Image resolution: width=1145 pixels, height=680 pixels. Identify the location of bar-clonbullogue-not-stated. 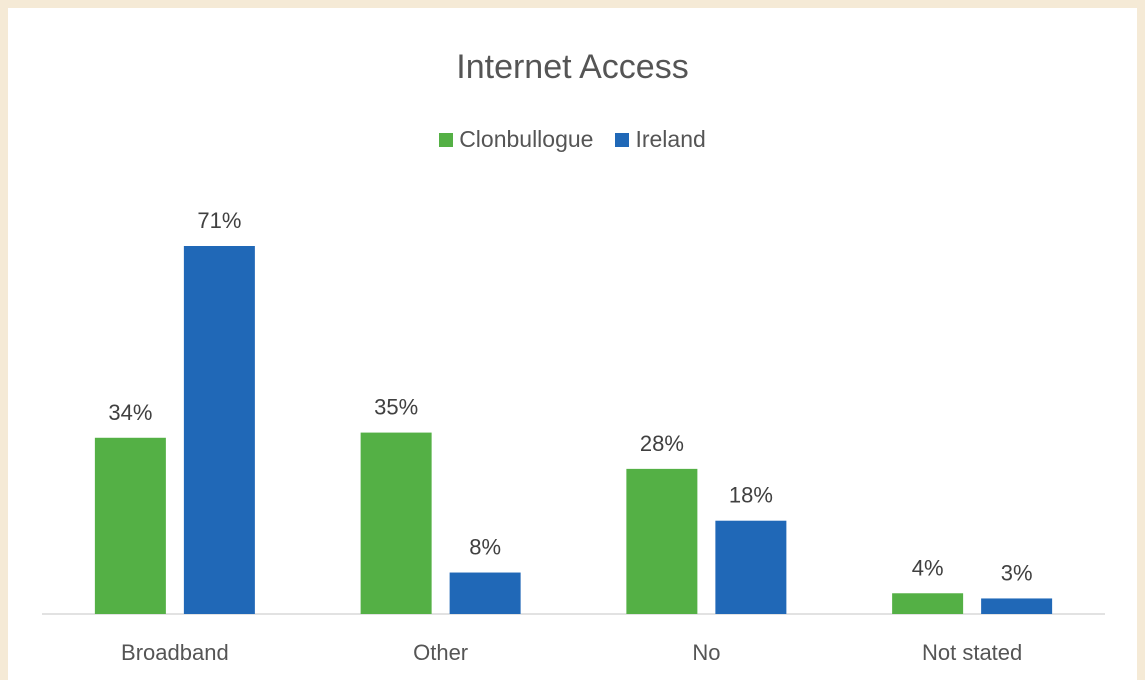
(928, 603).